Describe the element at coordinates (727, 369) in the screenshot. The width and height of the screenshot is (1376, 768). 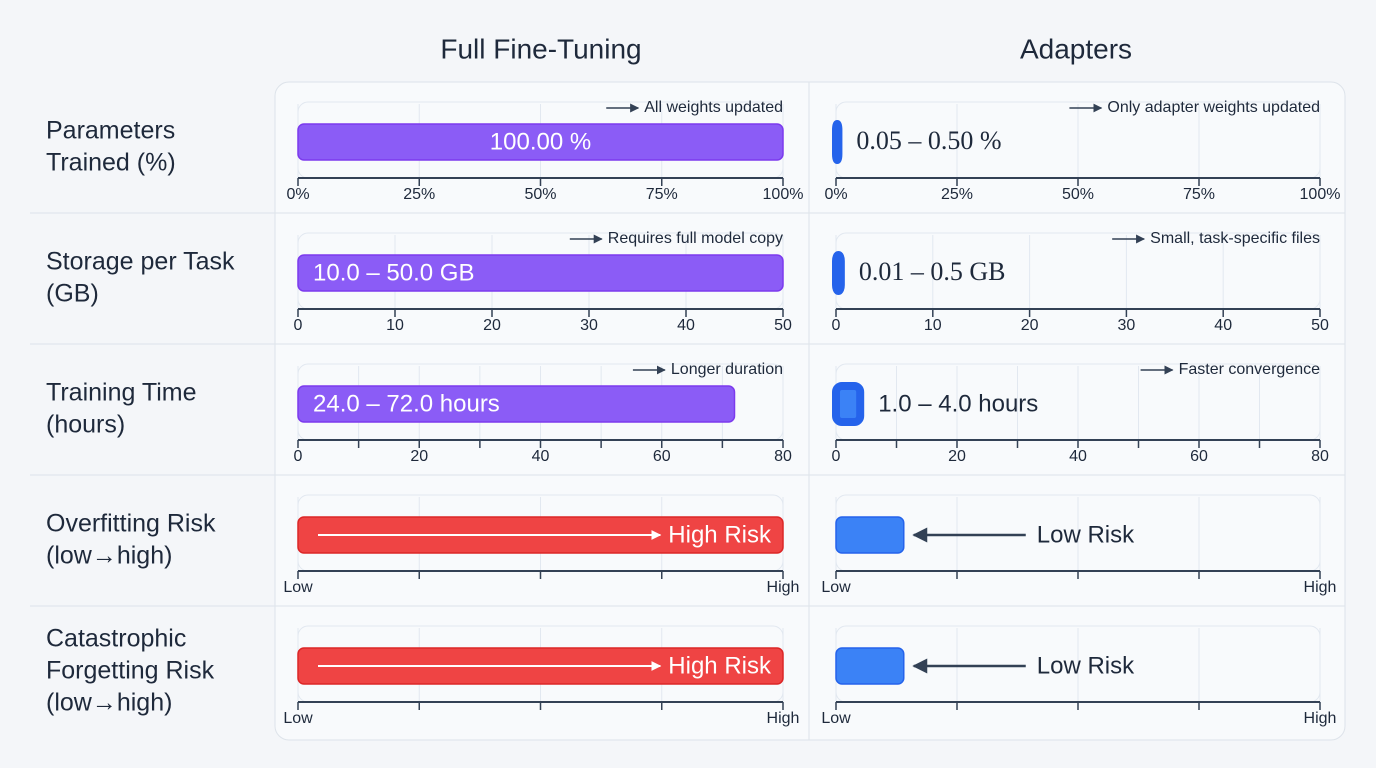
I see `annotation: Longer duration` at that location.